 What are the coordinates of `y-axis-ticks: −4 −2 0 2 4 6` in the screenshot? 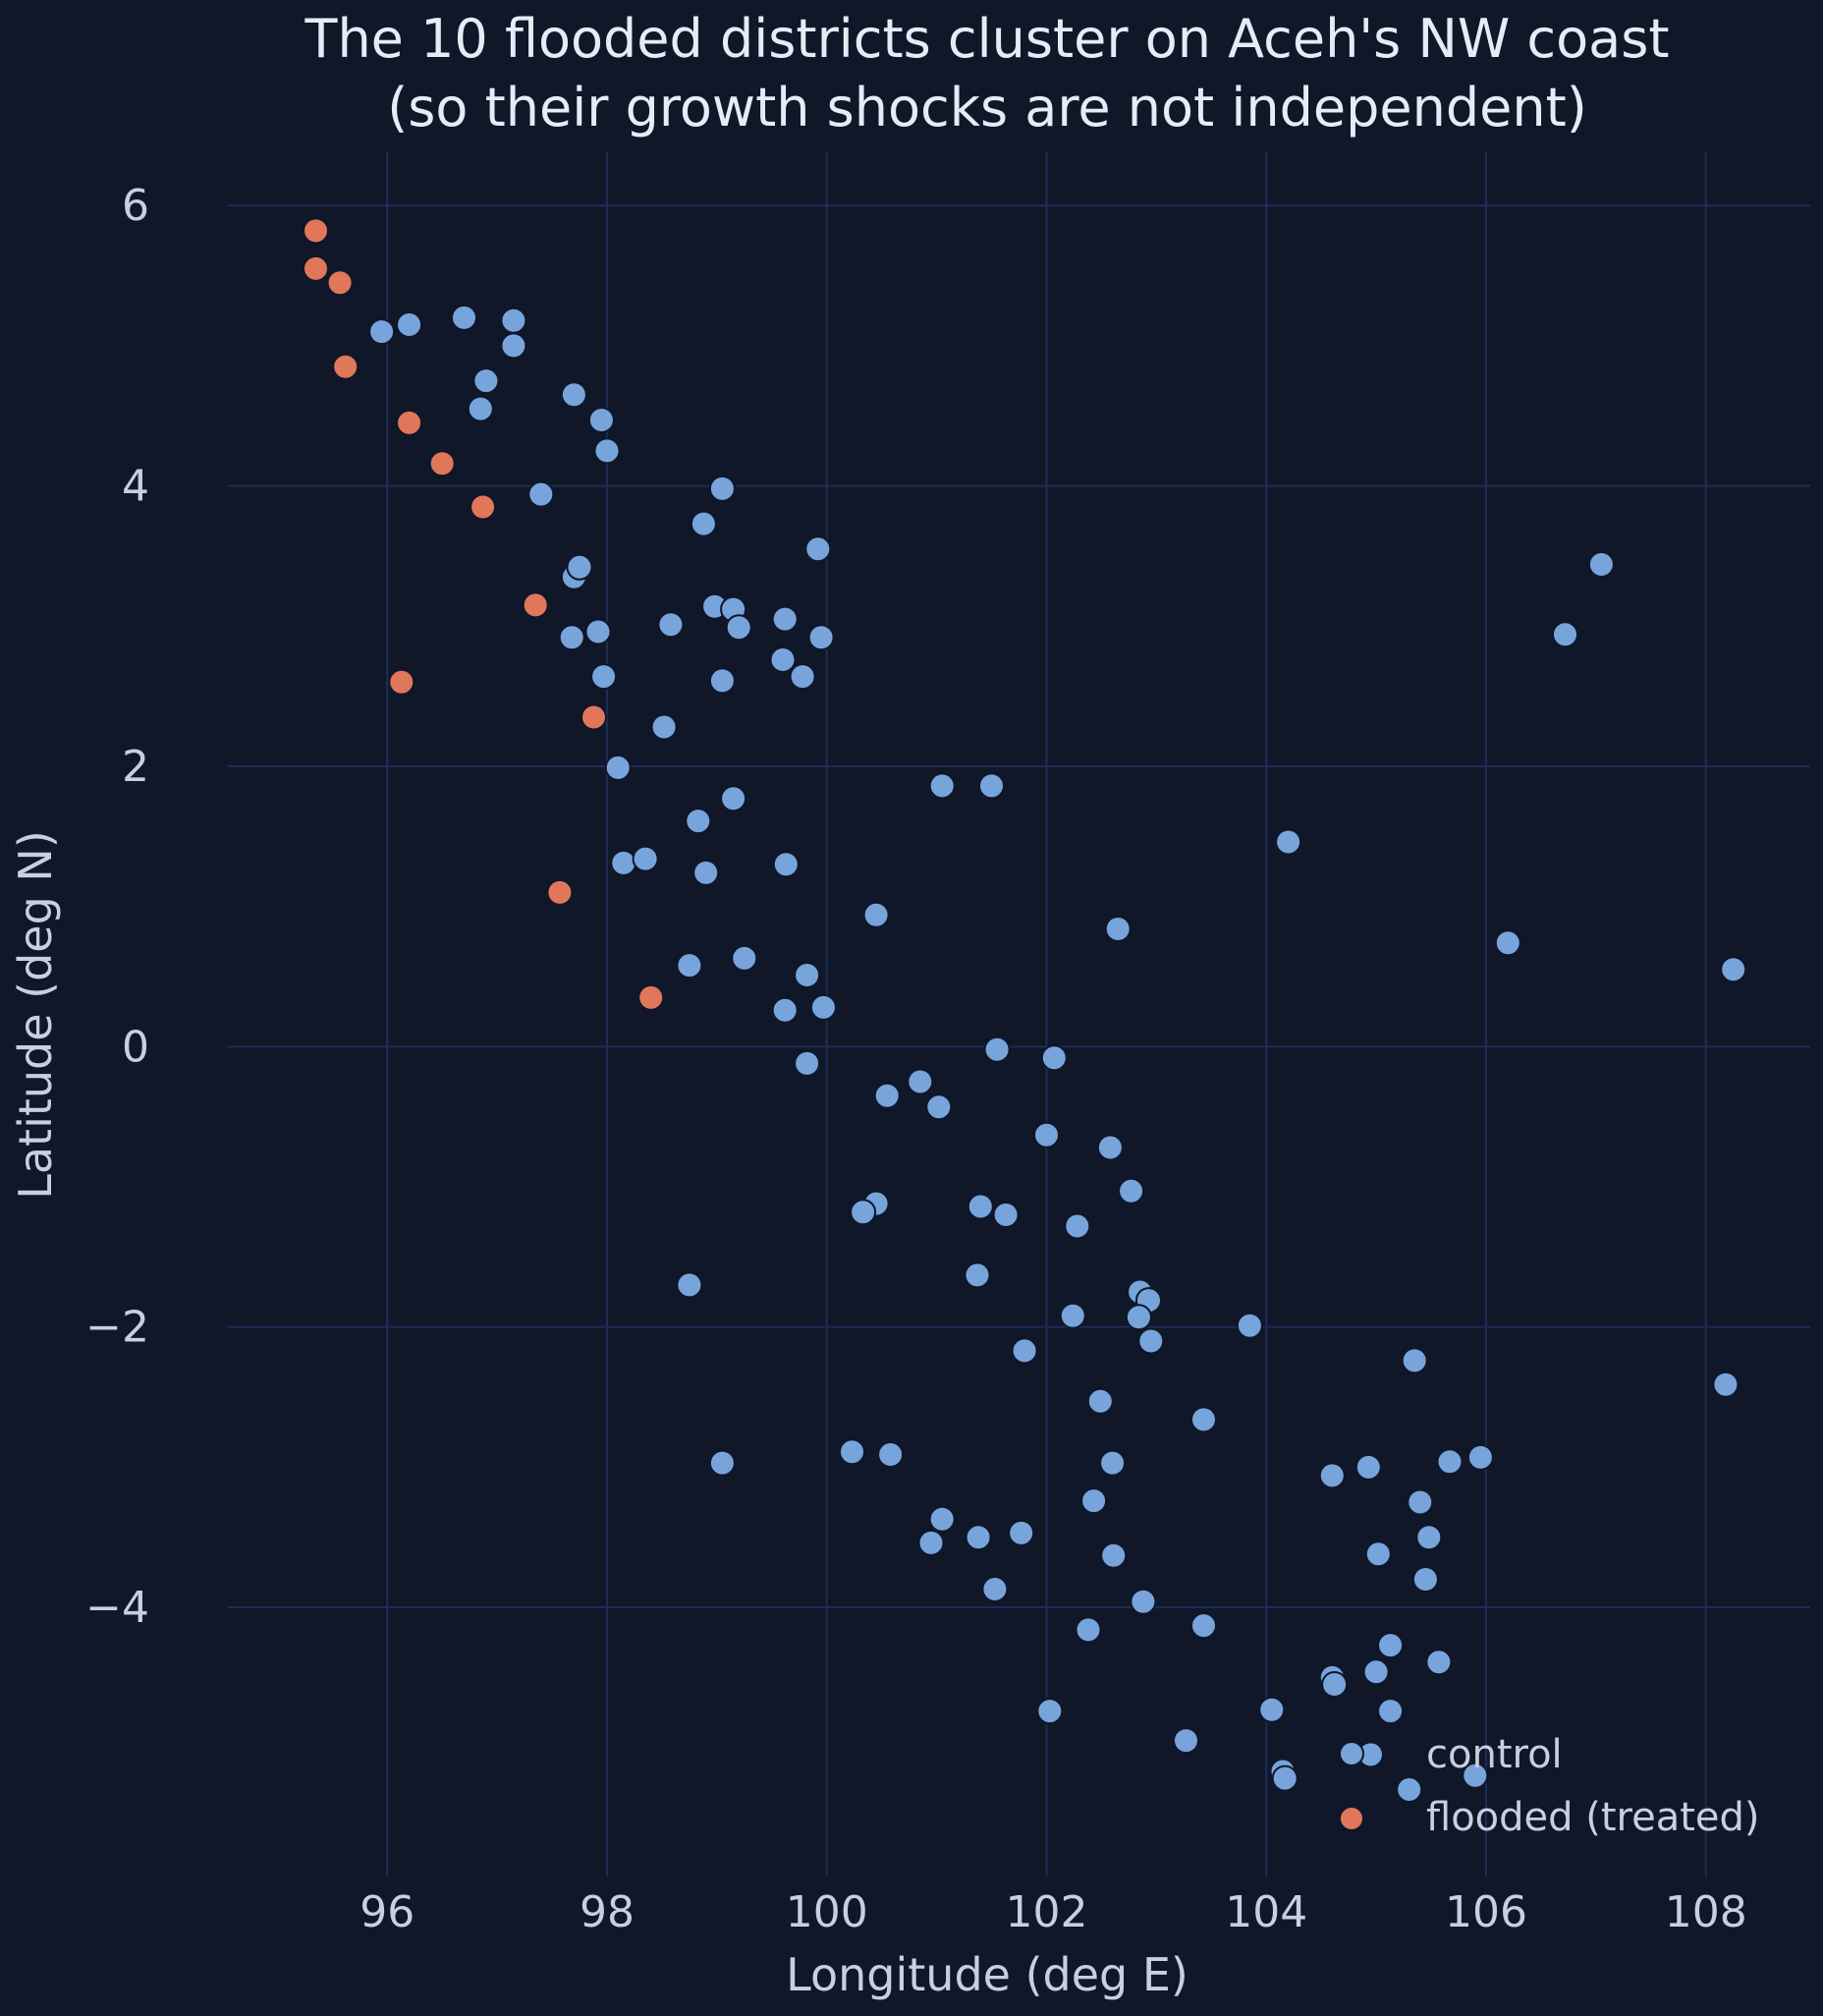 It's located at (117, 907).